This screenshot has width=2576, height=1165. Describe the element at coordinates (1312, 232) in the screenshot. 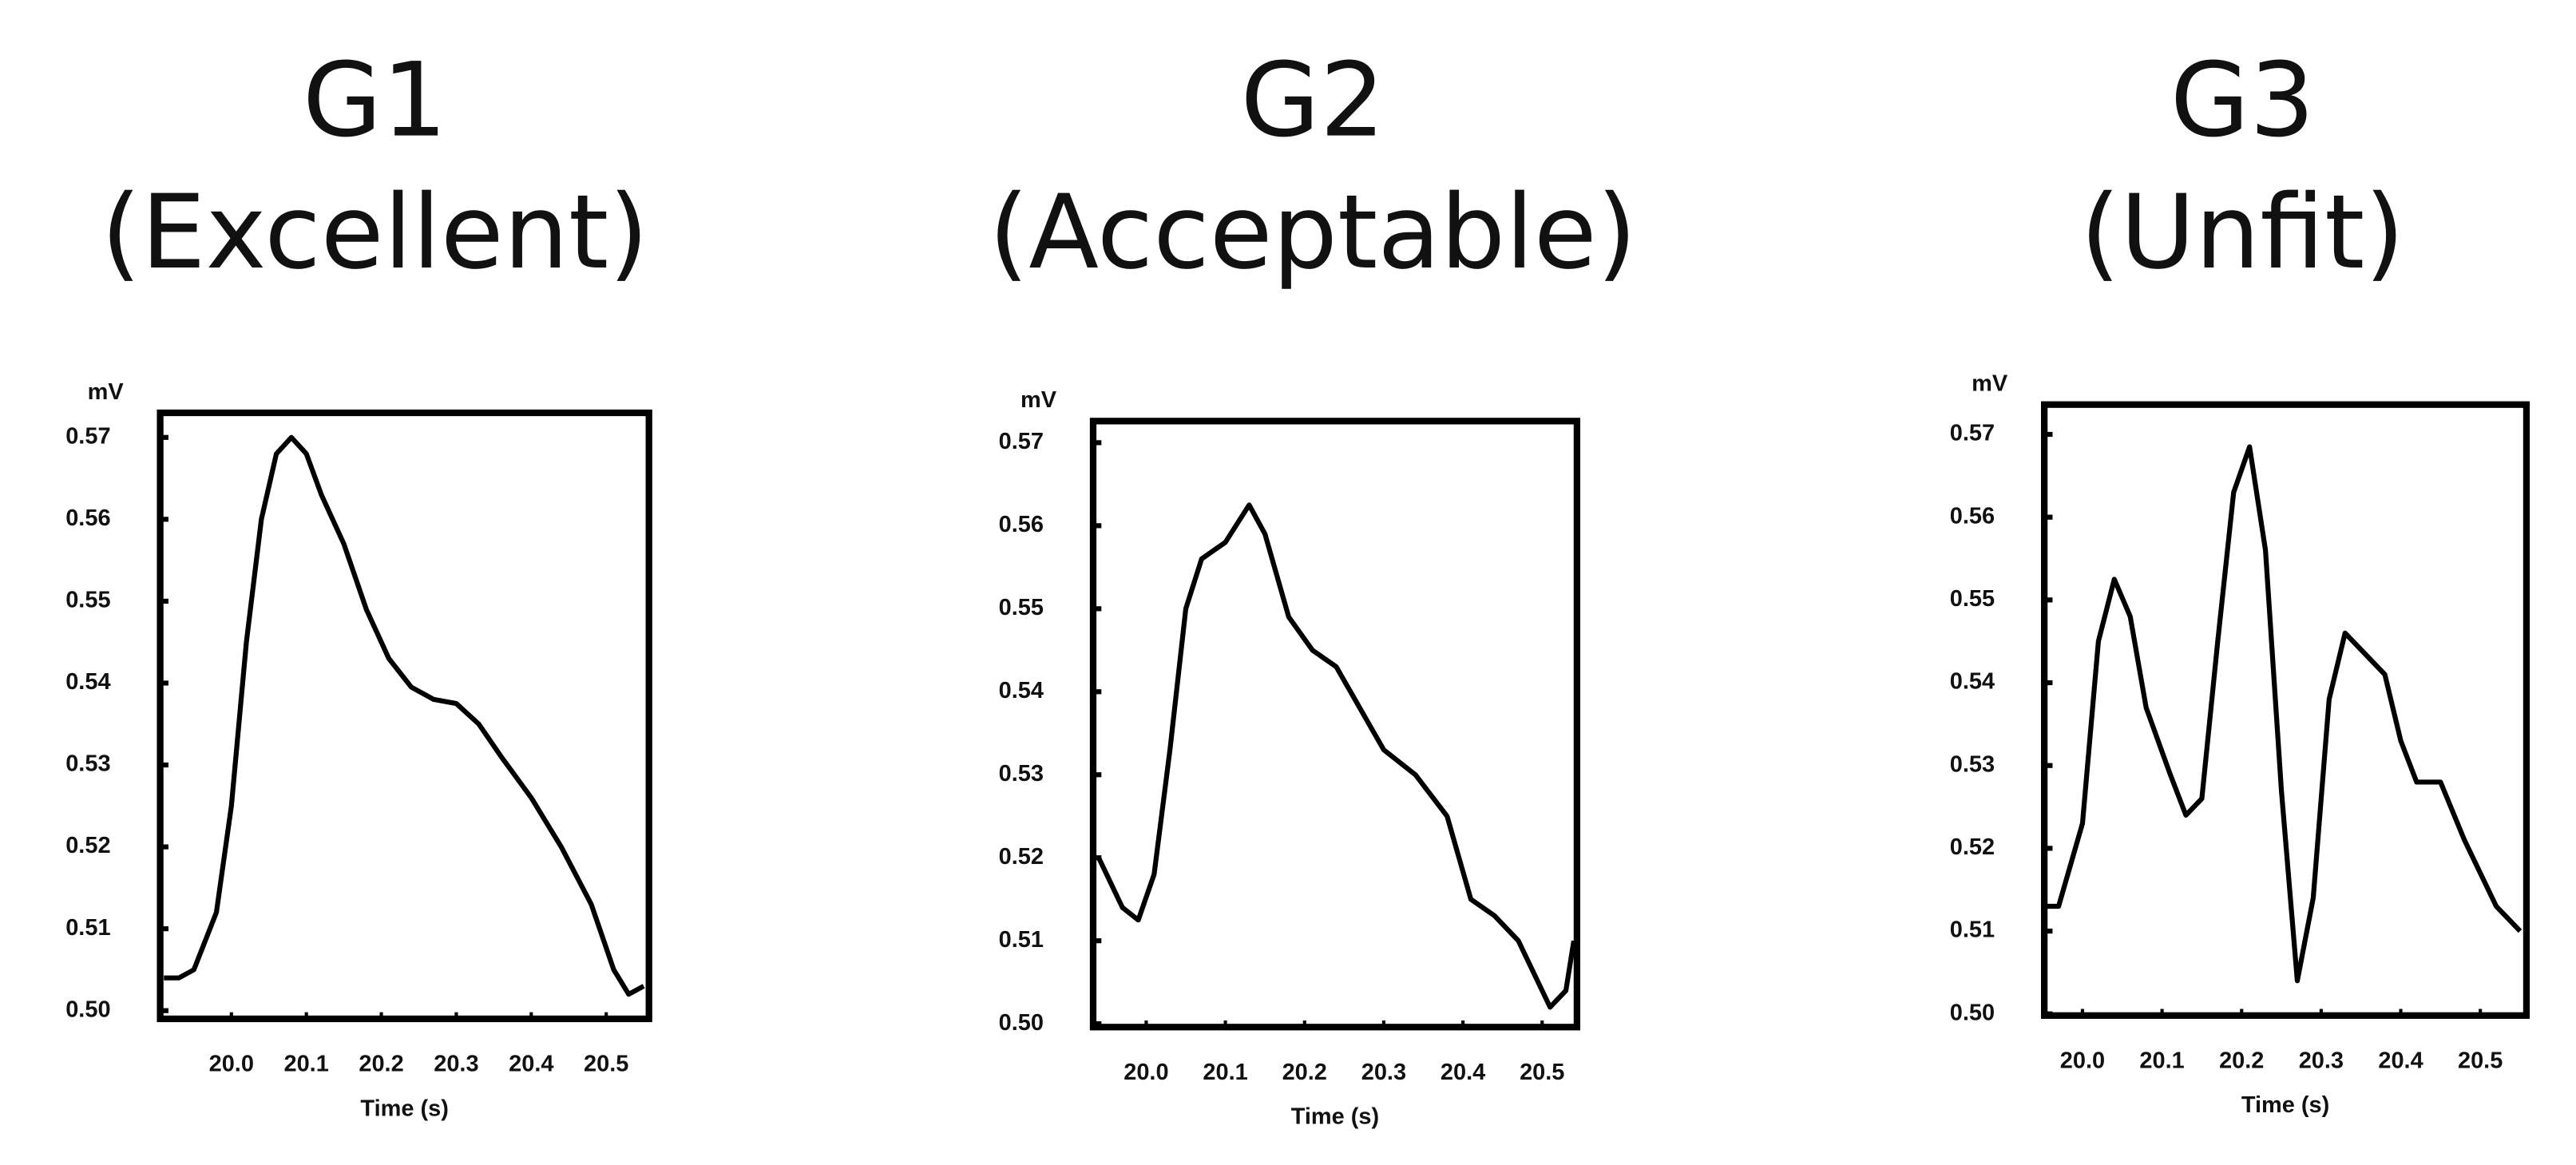

I see `chart-subtitle: (Acceptable)` at that location.